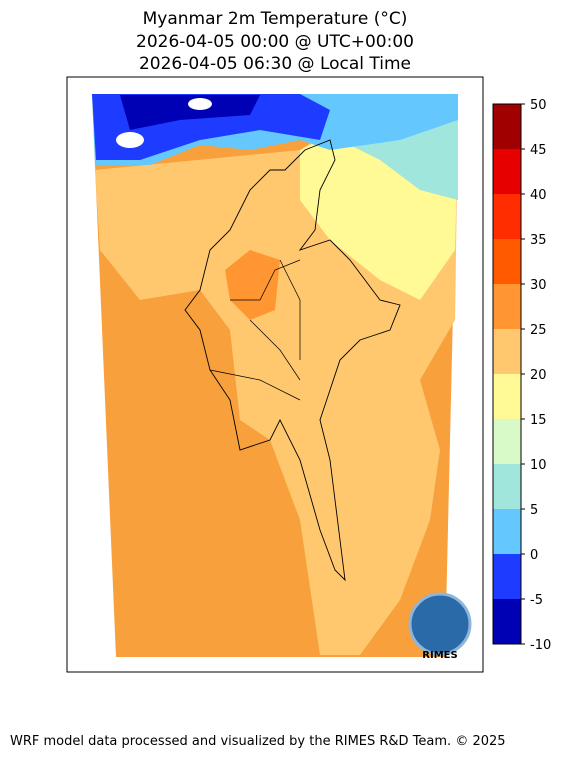 The height and width of the screenshot is (760, 562). I want to click on colorbar-tick-label: 45, so click(538, 150).